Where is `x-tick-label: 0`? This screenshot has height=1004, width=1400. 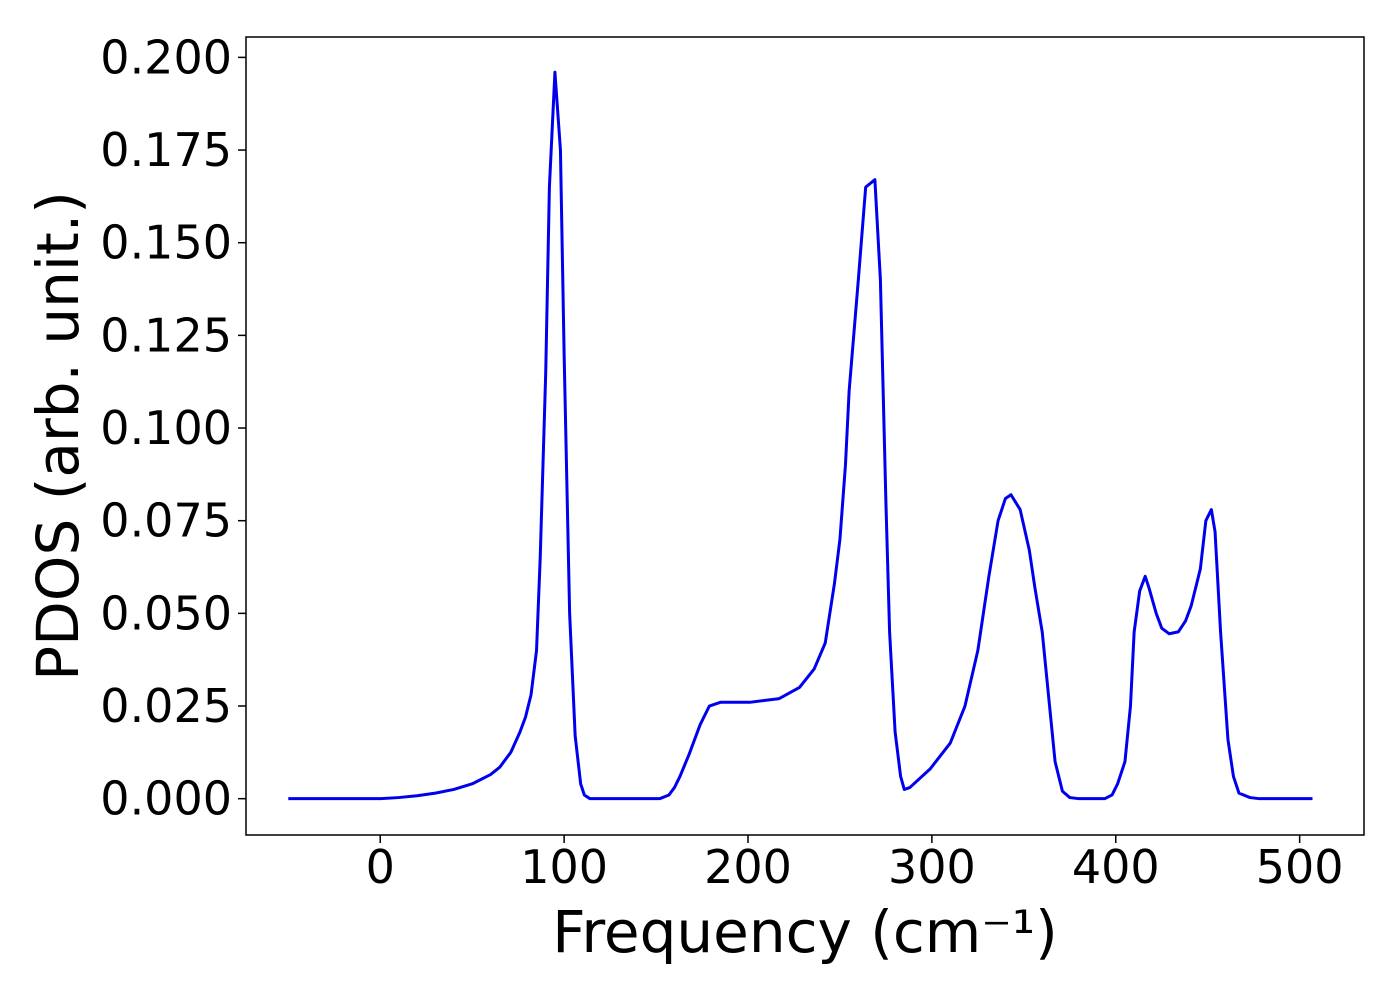
x-tick-label: 0 is located at coordinates (380, 867).